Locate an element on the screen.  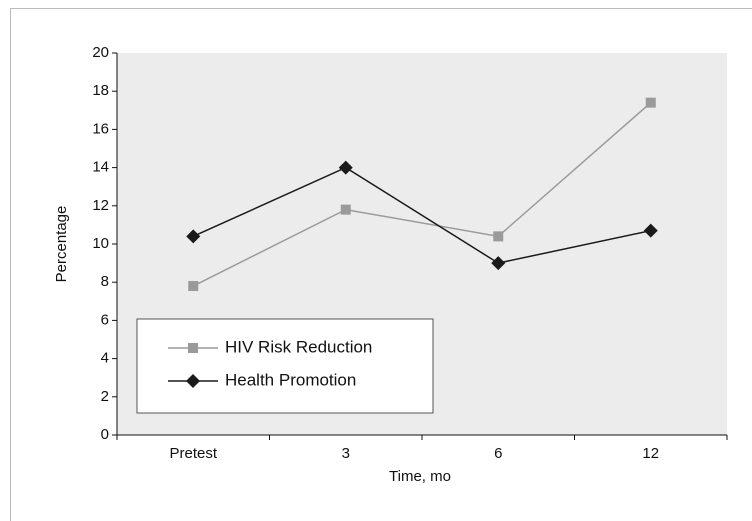
y-tick-label: 10 is located at coordinates (100, 243).